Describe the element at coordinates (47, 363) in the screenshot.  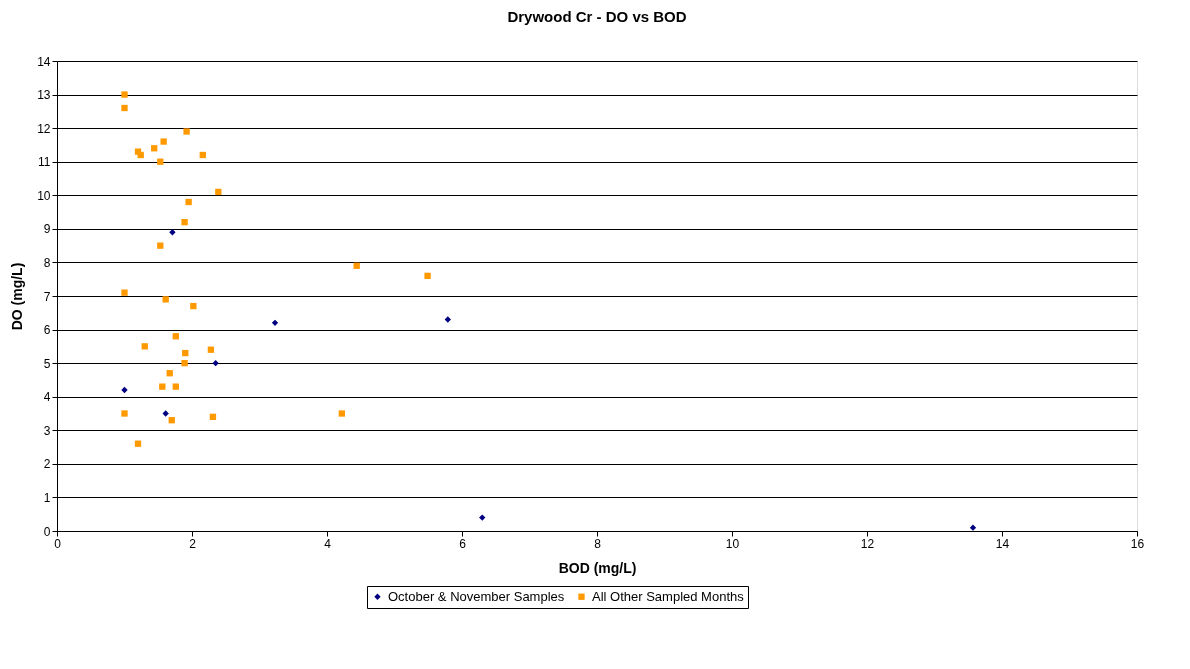
I see `y-tick-label: 5` at that location.